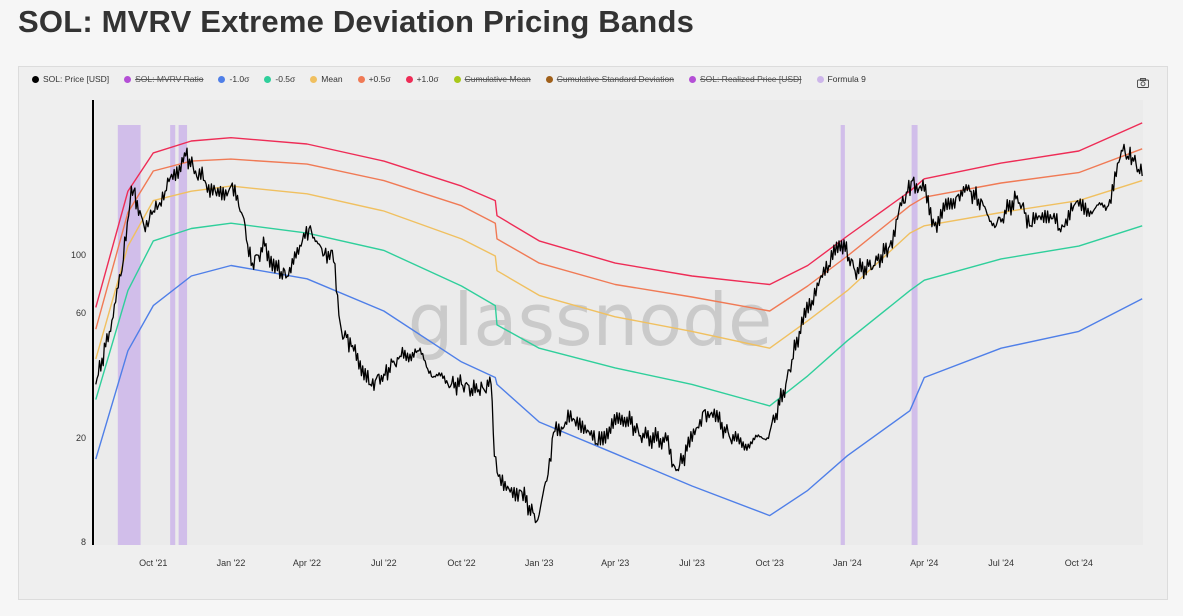 Image resolution: width=1183 pixels, height=616 pixels. I want to click on legend-item: Formula 9, so click(841, 79).